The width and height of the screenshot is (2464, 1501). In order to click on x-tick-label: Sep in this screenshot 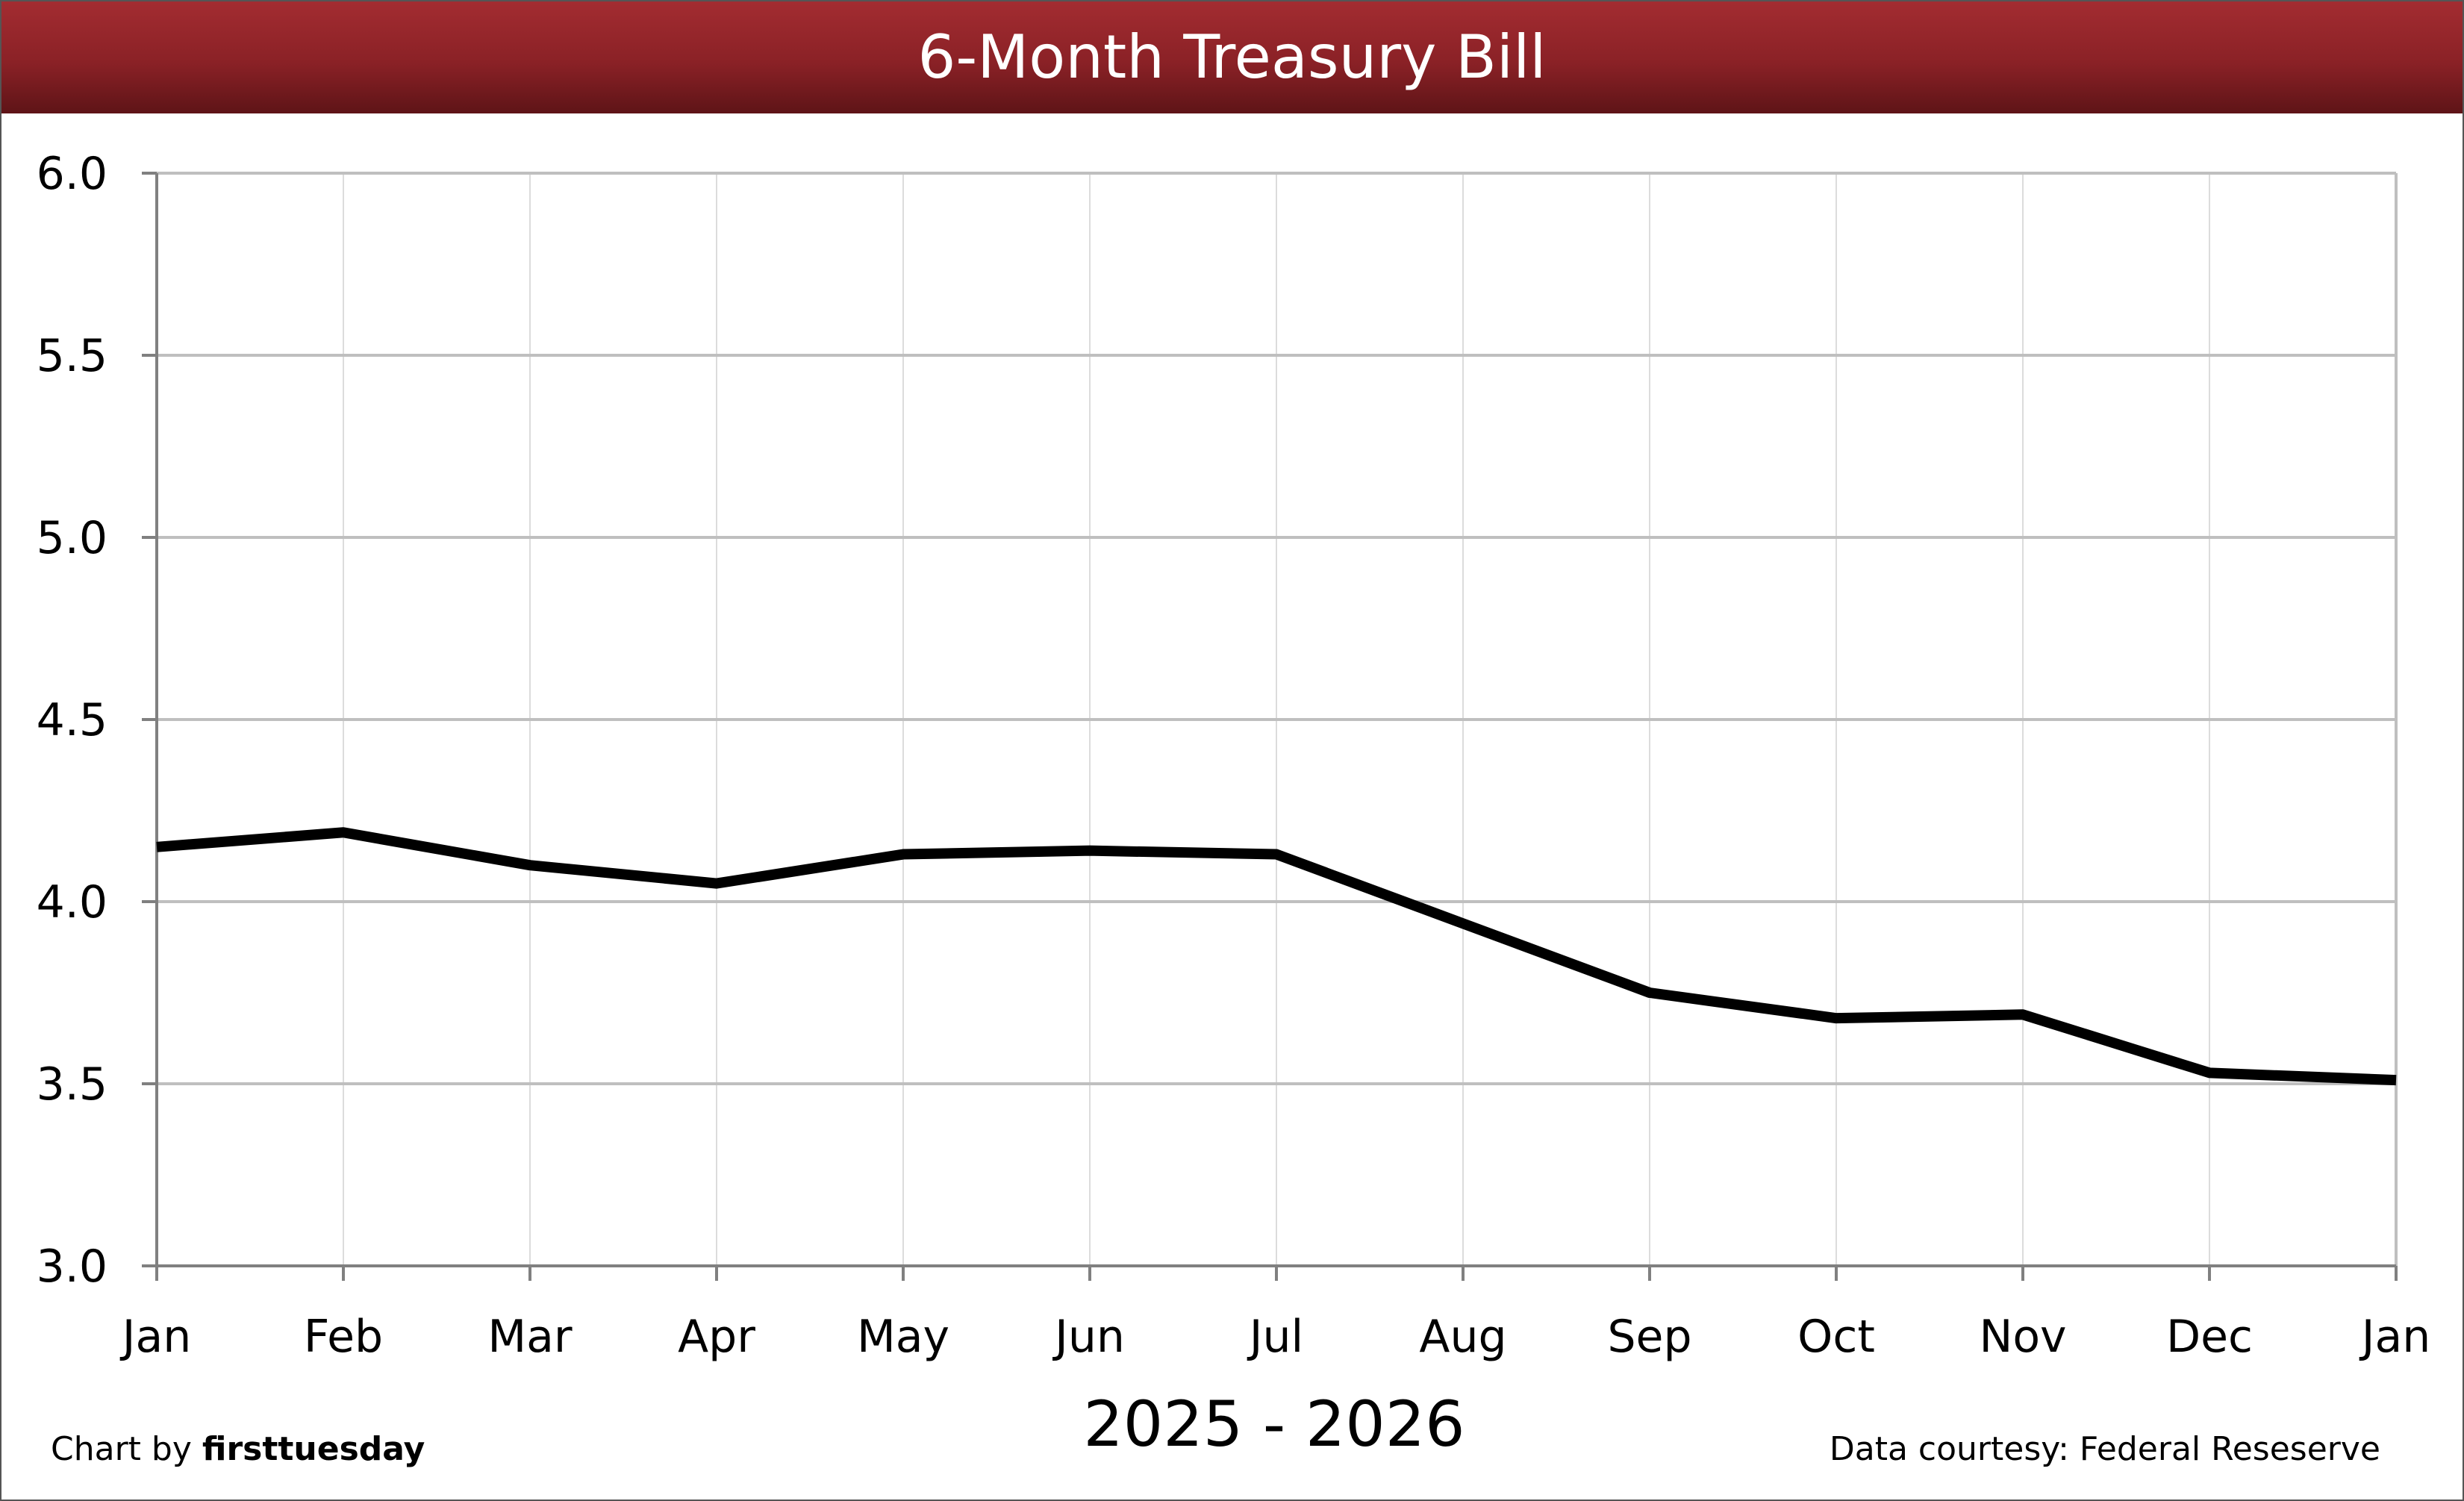, I will do `click(1649, 1337)`.